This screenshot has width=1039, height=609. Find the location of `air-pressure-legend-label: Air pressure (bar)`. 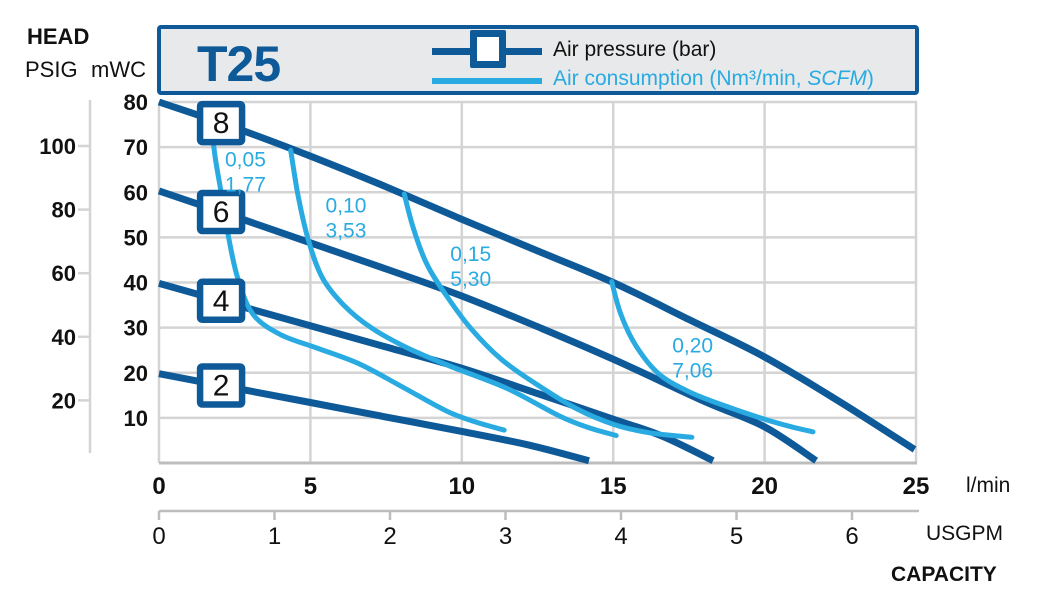

air-pressure-legend-label: Air pressure (bar) is located at coordinates (635, 49).